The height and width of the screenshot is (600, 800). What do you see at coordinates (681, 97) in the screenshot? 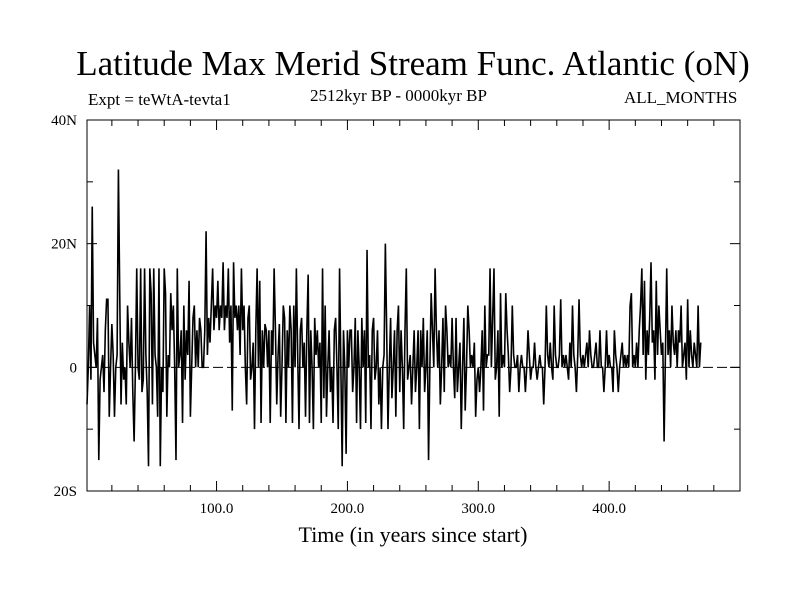
I see `months-label: ALL_MONTHS` at bounding box center [681, 97].